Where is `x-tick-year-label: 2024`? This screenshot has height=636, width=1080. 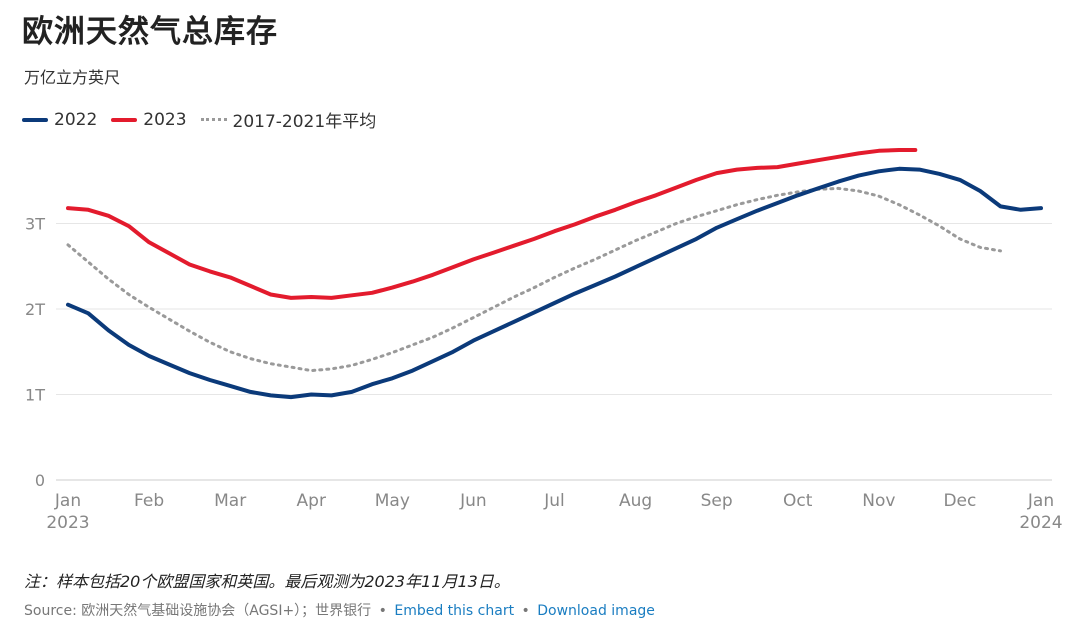 x-tick-year-label: 2024 is located at coordinates (1040, 523).